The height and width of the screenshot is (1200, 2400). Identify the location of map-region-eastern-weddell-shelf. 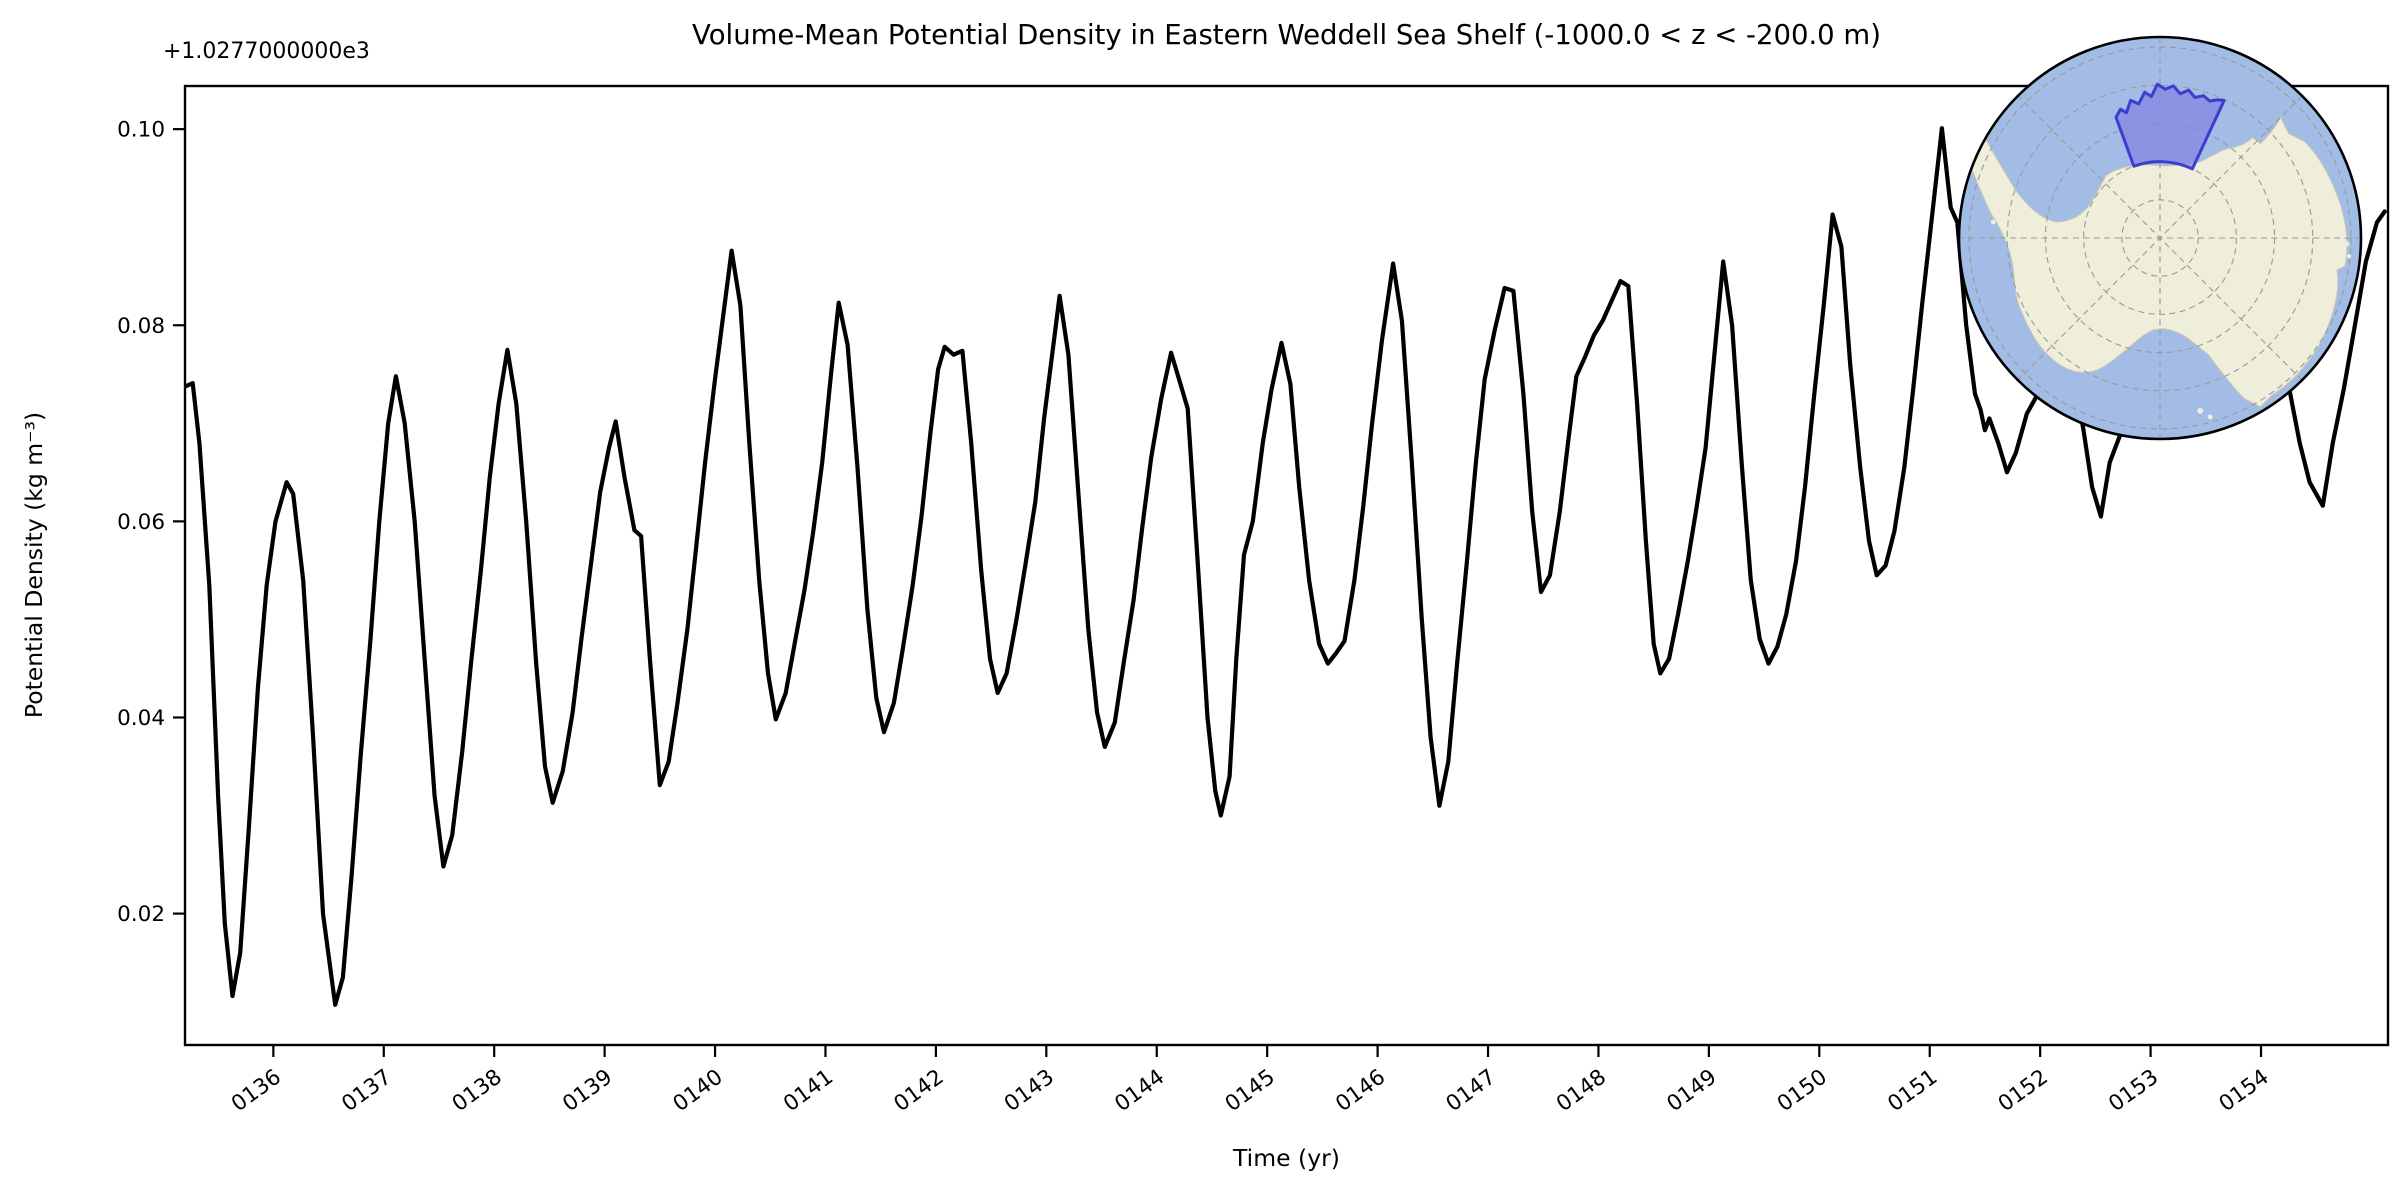
(2170, 126).